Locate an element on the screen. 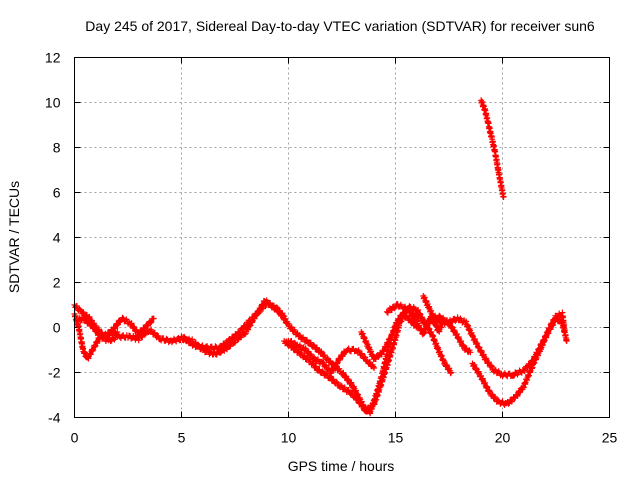  series-sat-e is located at coordinates (331, 357).